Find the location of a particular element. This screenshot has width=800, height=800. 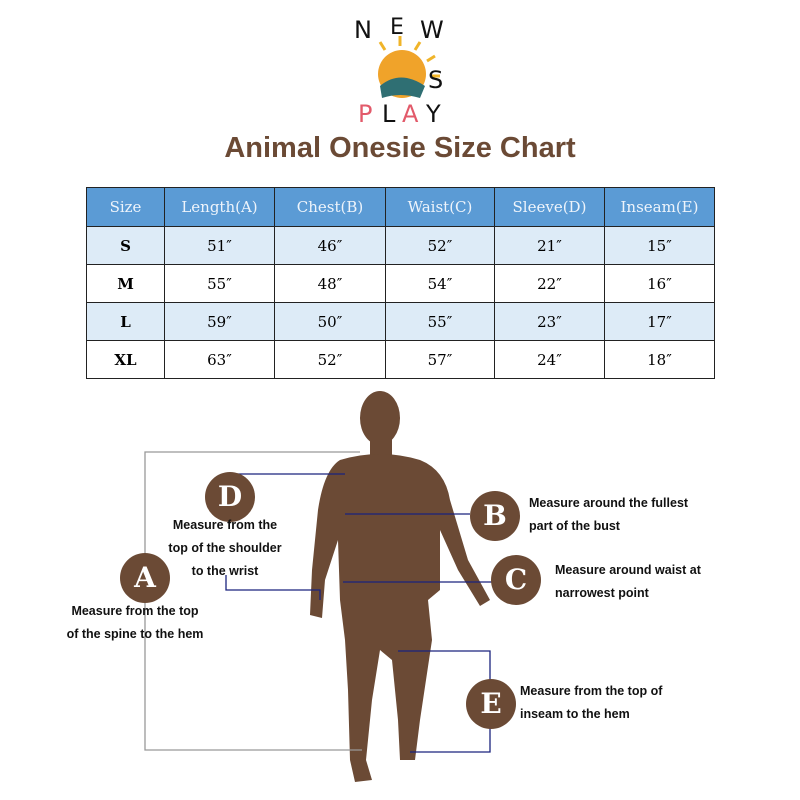

table-row: S 51″ 46″ 52″ 21″ 15″ is located at coordinates (400, 245).